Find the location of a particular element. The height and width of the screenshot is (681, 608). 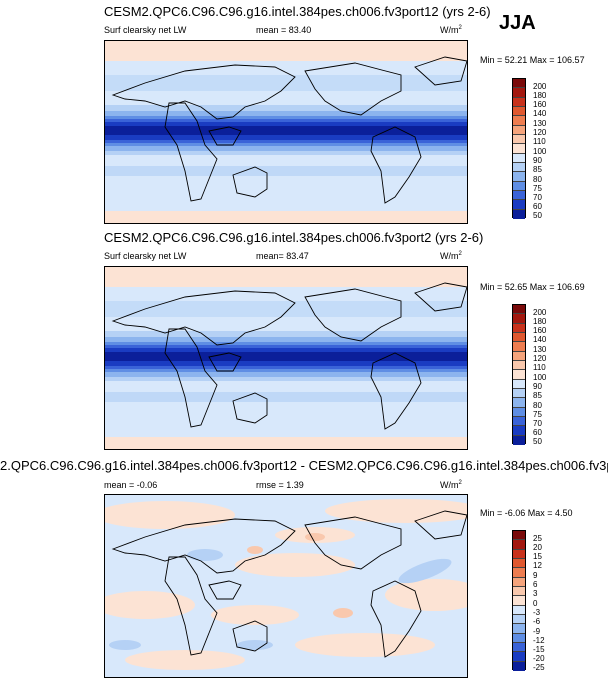

panel3-coastlines is located at coordinates (289, 584).